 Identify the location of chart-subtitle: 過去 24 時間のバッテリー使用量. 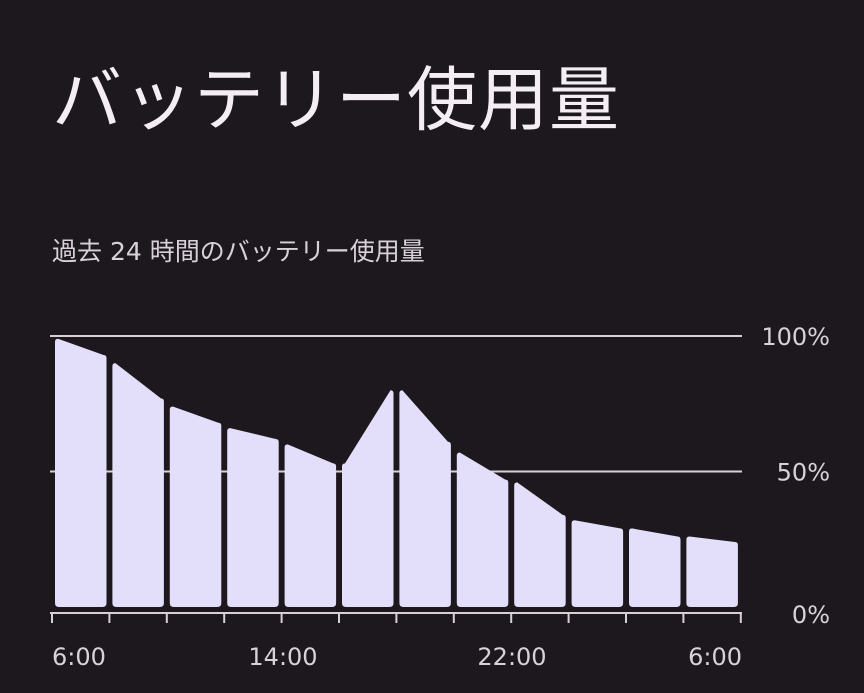
(238, 251).